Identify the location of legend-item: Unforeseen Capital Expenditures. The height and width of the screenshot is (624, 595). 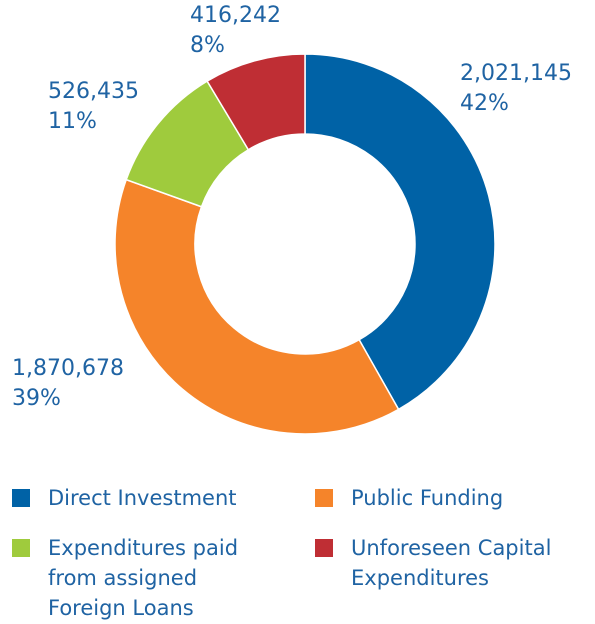
(440, 563).